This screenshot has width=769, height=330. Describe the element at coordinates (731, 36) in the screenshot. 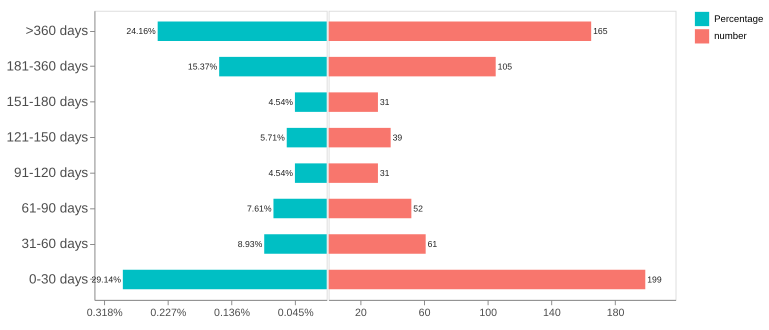

I see `legend-label: number` at that location.